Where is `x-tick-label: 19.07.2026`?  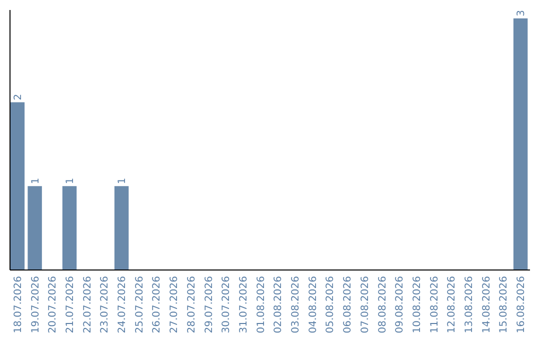 x-tick-label: 19.07.2026 is located at coordinates (36, 305).